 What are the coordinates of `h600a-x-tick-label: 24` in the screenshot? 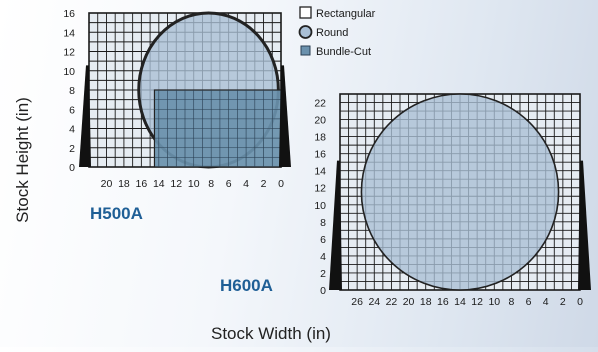 It's located at (374, 302).